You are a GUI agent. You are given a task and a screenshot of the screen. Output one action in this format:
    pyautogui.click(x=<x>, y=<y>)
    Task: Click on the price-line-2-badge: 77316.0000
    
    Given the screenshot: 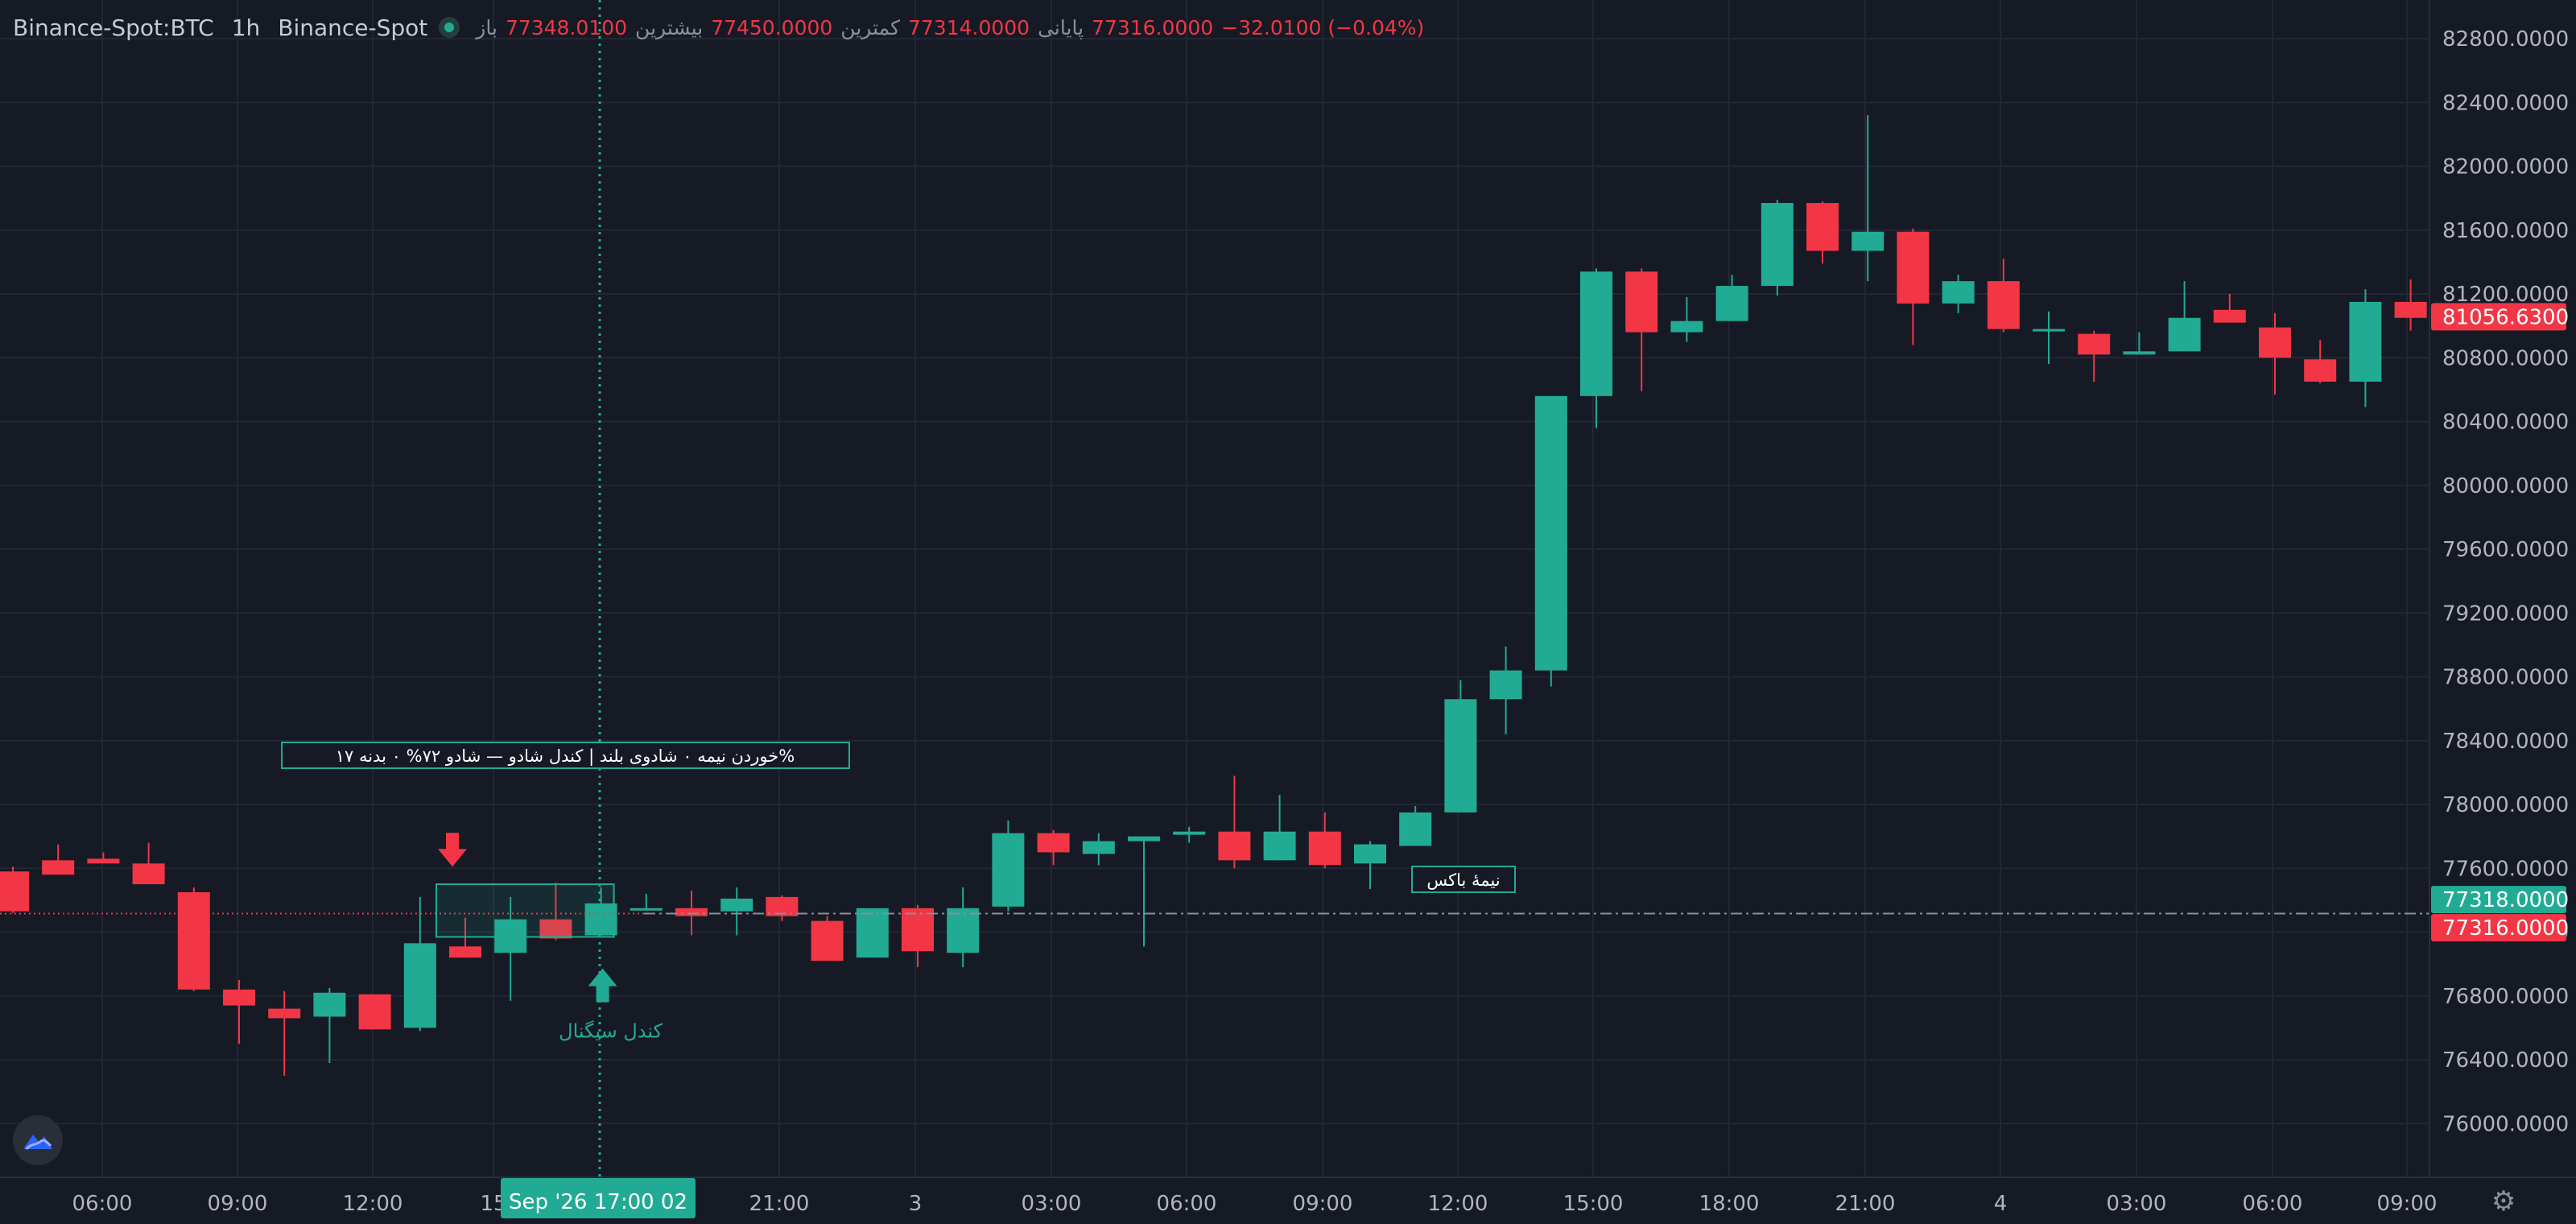 What is the action you would take?
    pyautogui.click(x=2500, y=928)
    